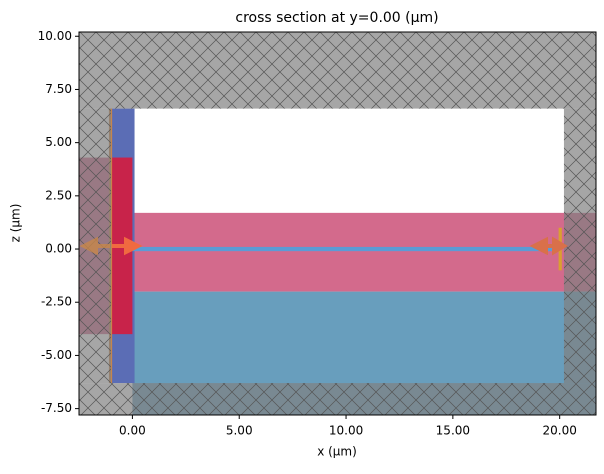 This screenshot has width=604, height=474. Describe the element at coordinates (560, 431) in the screenshot. I see `x-tick-label: 20.00` at that location.